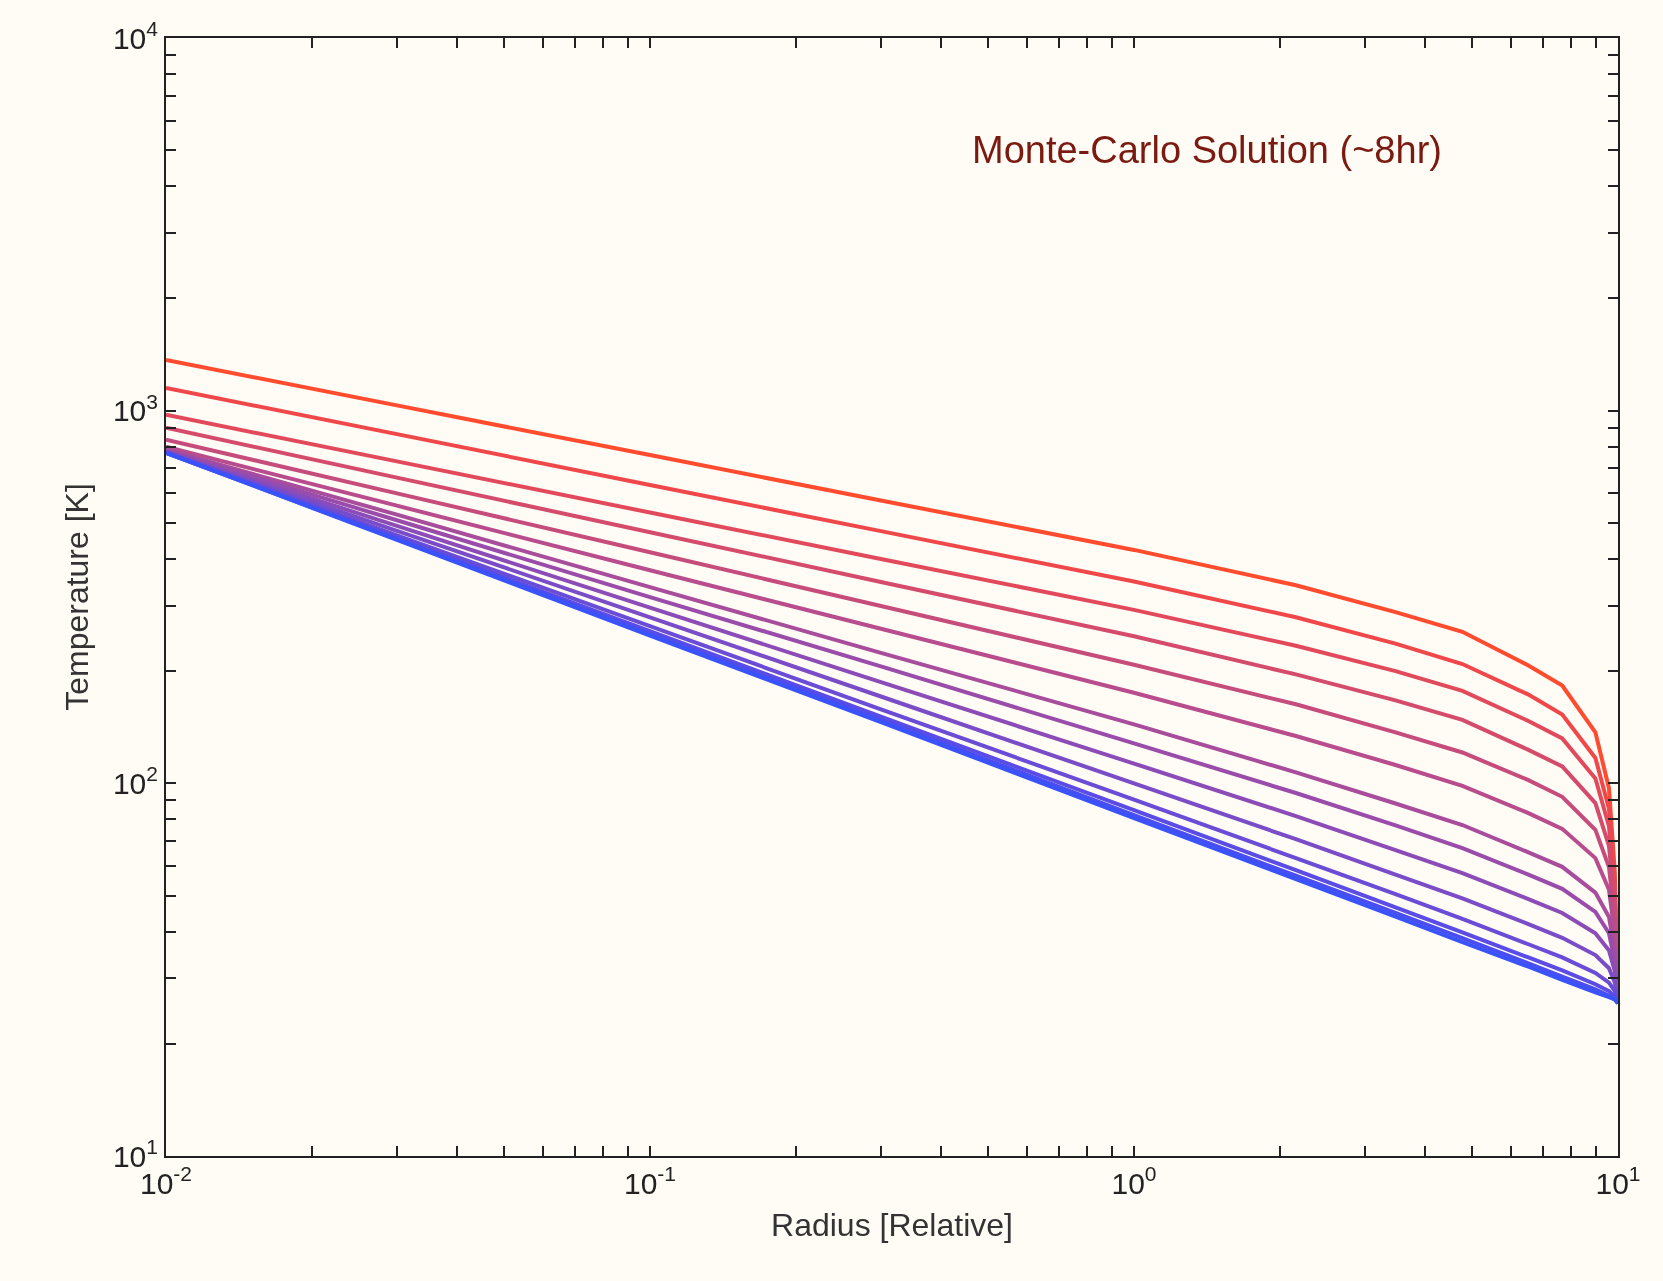  I want to click on annotation: Monte-Carlo Solution (~8hr), so click(1207, 150).